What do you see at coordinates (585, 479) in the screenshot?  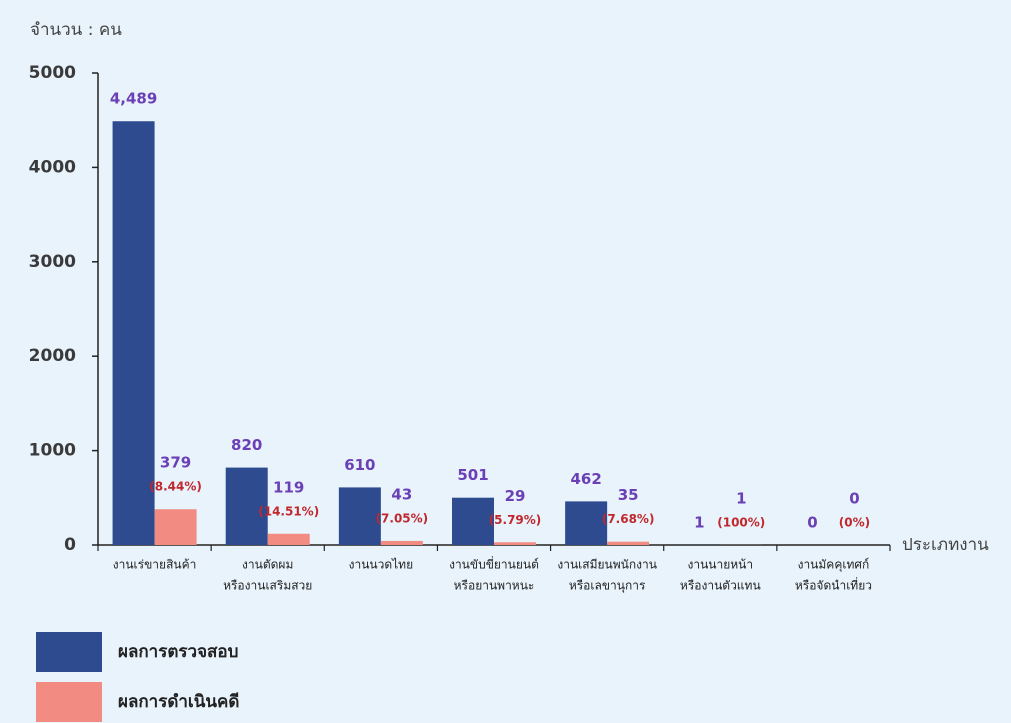 I see `value-label: 462` at bounding box center [585, 479].